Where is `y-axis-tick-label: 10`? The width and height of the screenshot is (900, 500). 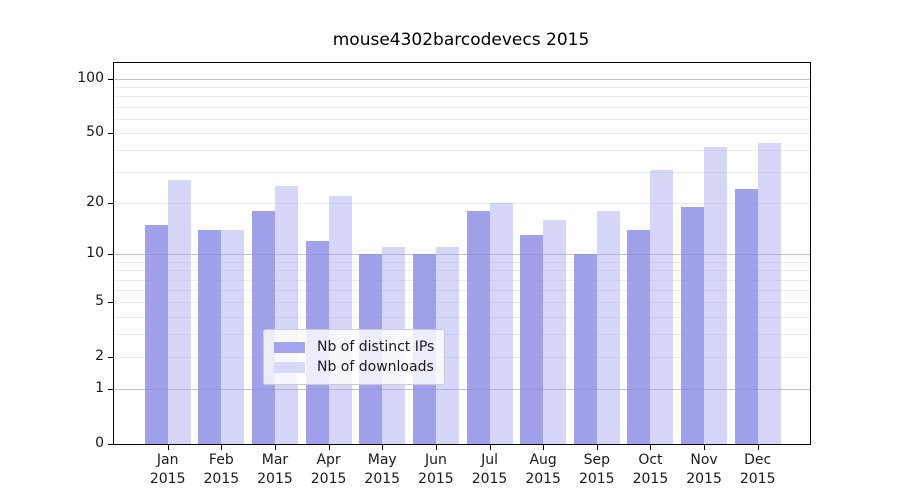 y-axis-tick-label: 10 is located at coordinates (95, 253).